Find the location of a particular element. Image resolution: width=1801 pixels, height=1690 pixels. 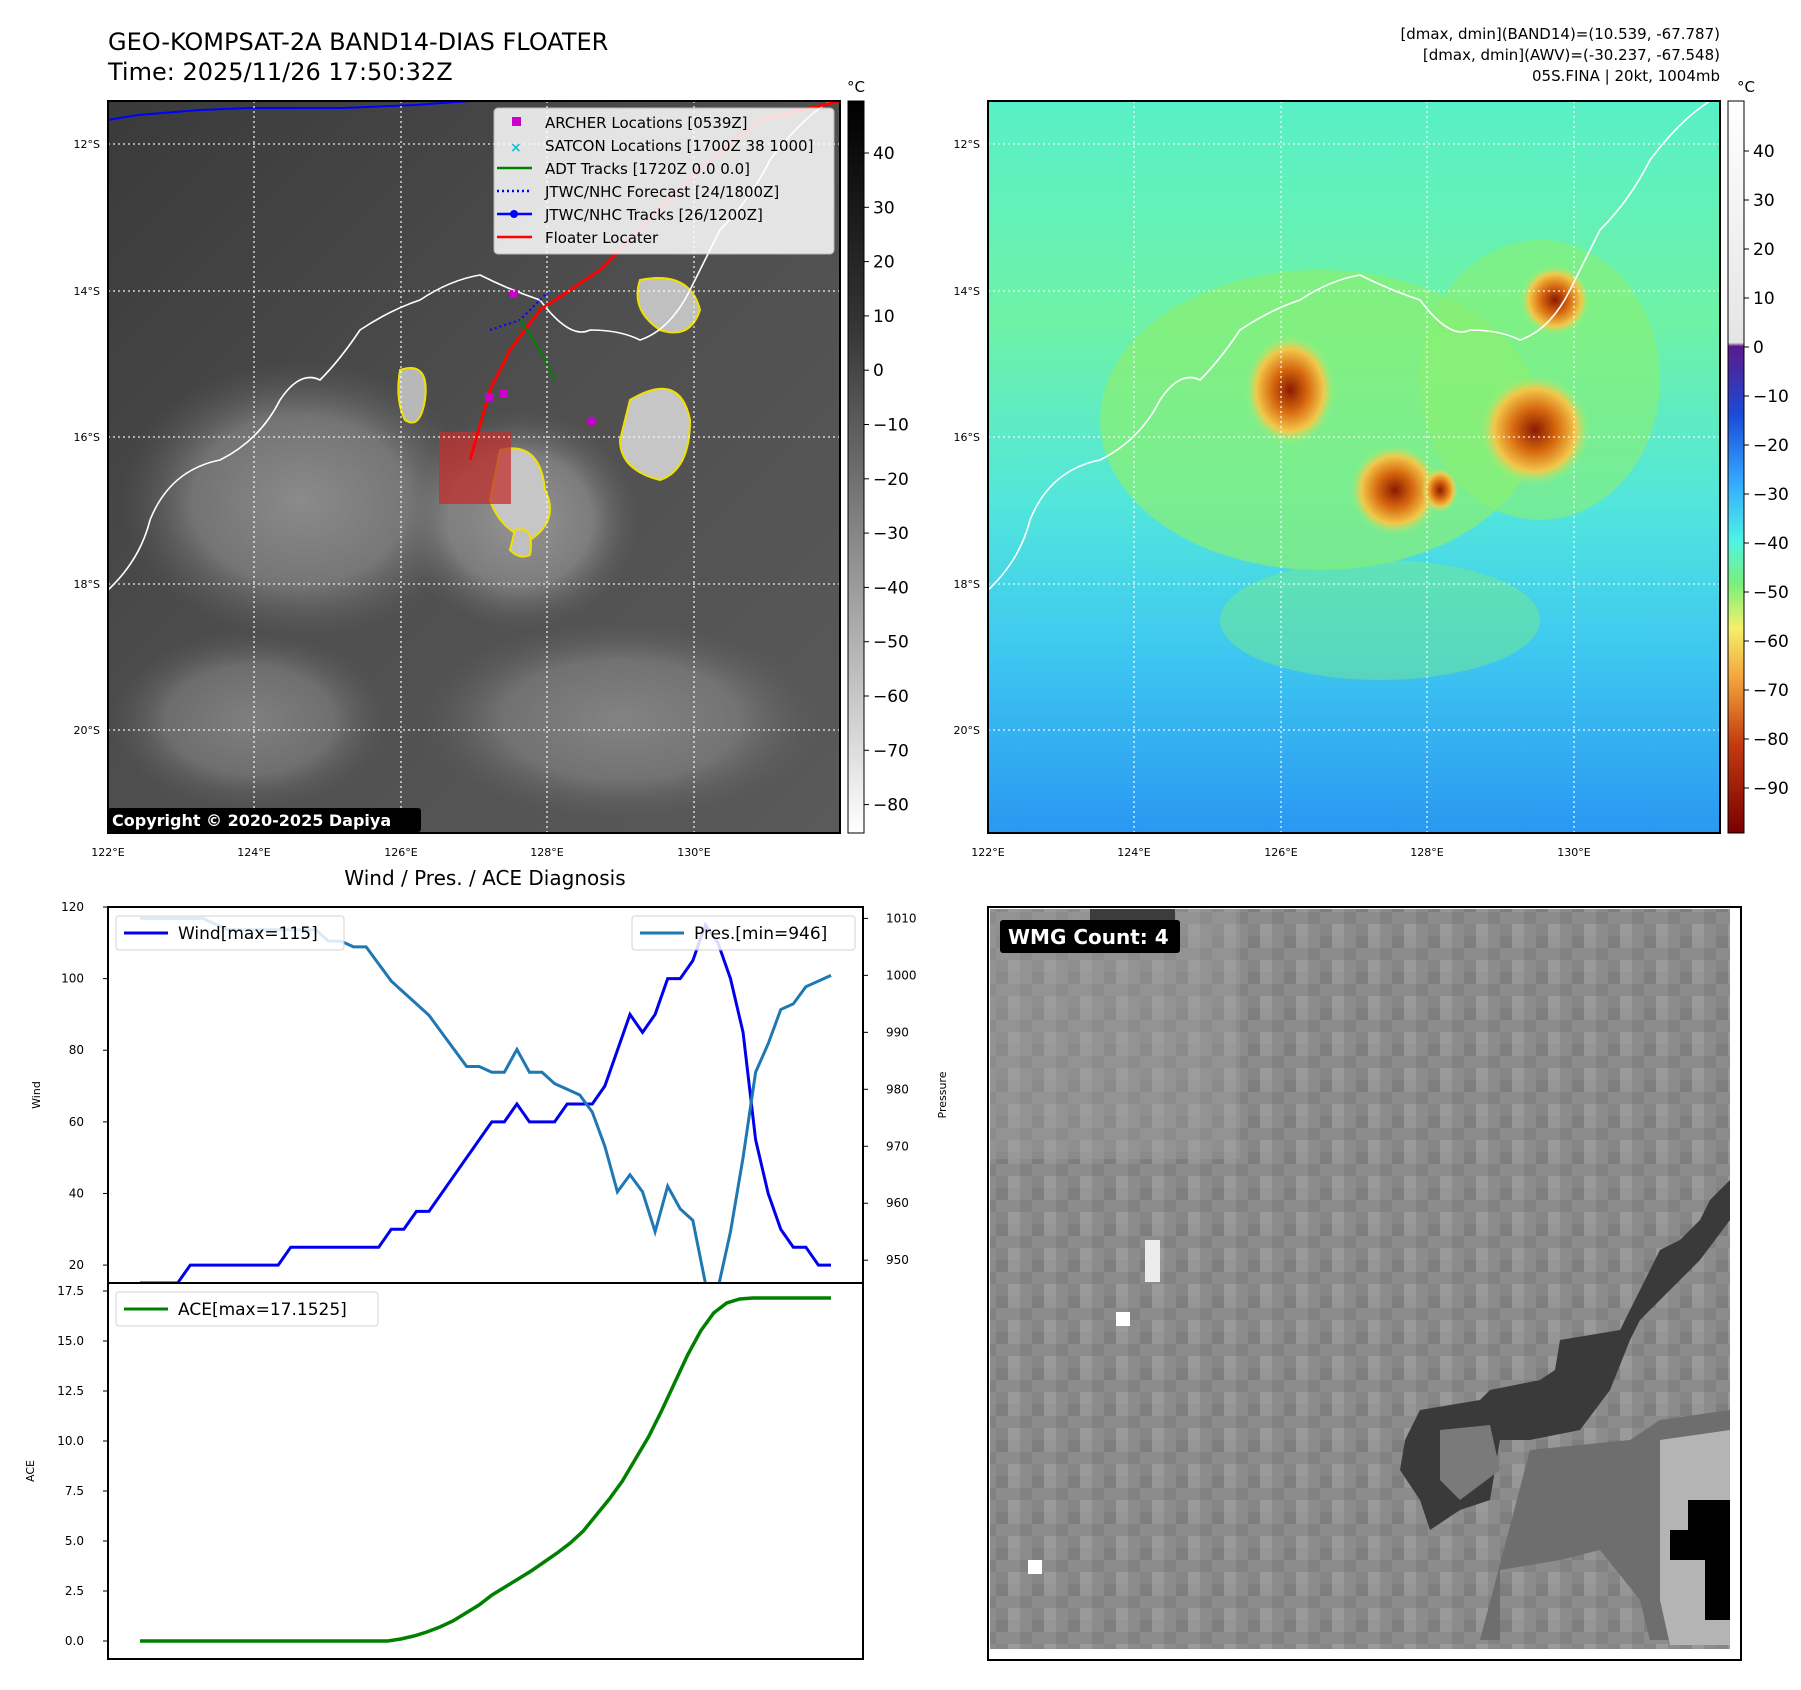

stats-band14: [dmax, dmin](BAND14)=(10.539, -67.787) is located at coordinates (1560, 34).